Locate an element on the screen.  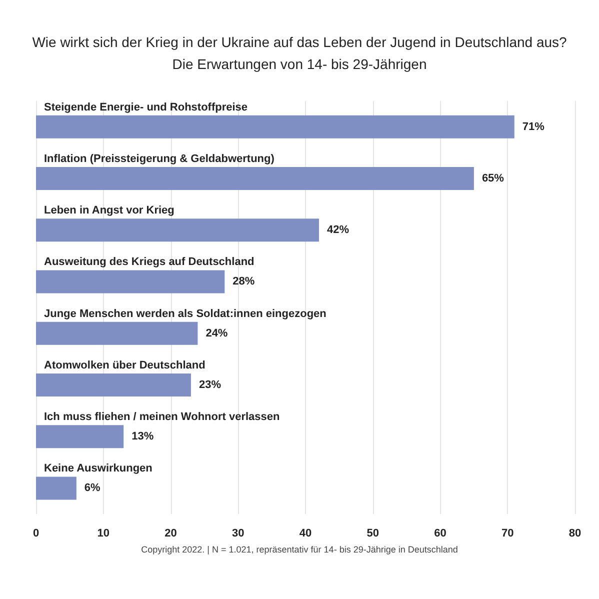
chart-subtitle: Die Erwartungen von 14- bis 29-Jährigen is located at coordinates (299, 64).